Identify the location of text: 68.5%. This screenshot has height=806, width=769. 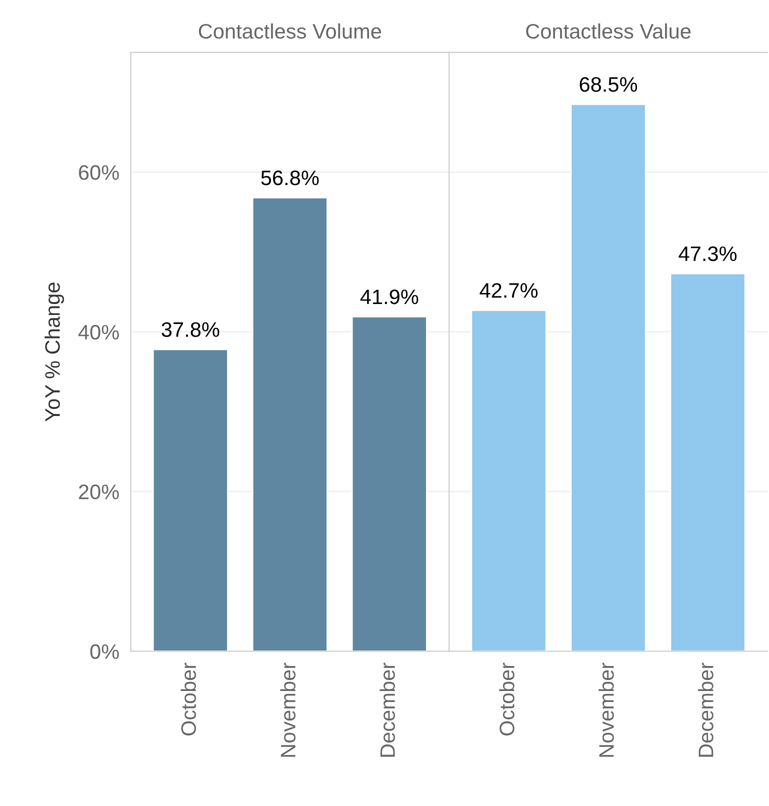
(609, 84).